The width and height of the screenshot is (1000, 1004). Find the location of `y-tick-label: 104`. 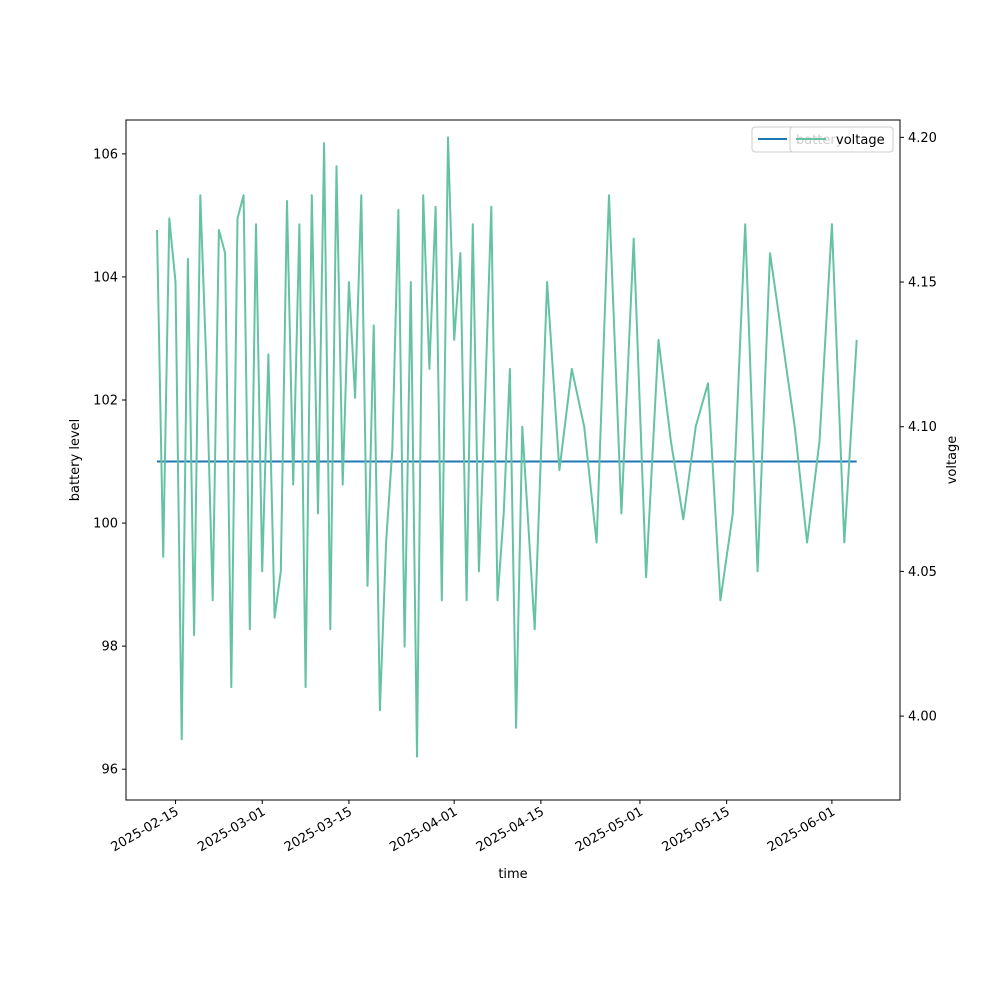

y-tick-label: 104 is located at coordinates (105, 277).